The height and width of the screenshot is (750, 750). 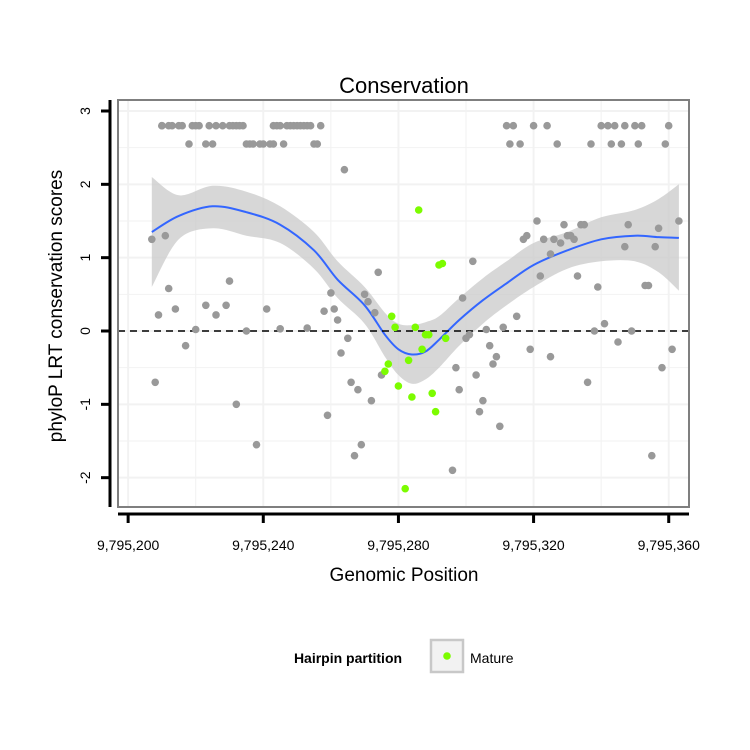 I want to click on x-tick-label: 9,795,200, so click(x=128, y=545).